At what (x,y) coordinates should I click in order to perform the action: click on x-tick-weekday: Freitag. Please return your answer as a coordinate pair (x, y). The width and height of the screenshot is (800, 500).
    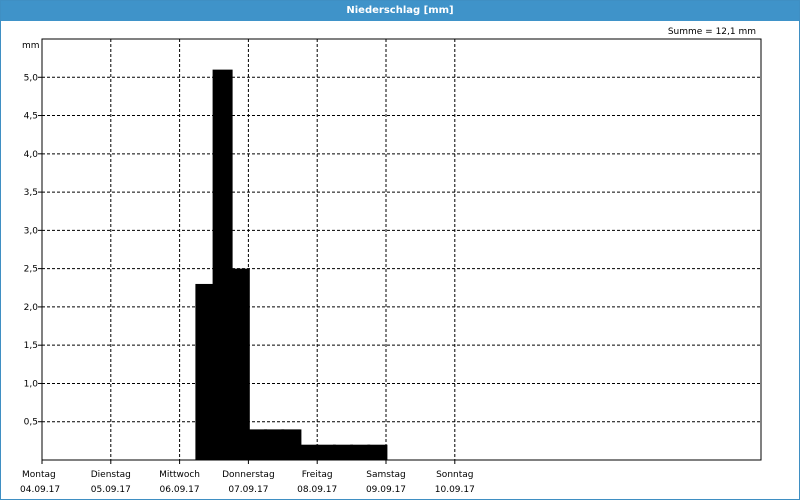
    Looking at the image, I should click on (317, 475).